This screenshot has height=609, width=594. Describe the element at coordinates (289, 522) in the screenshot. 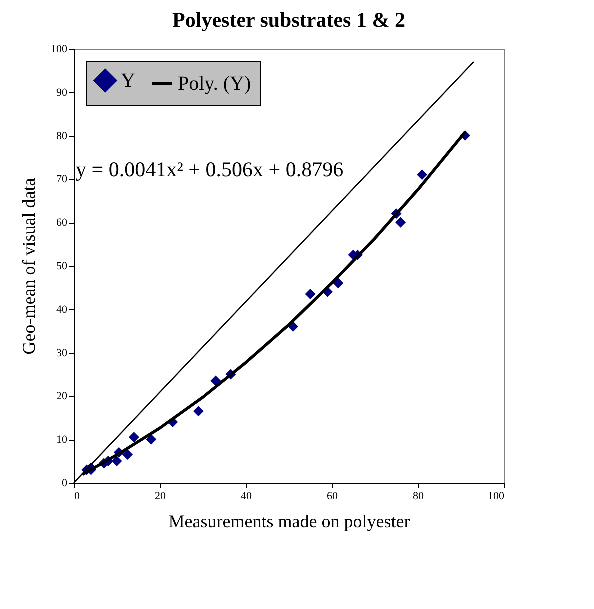

I see `x-axis-title: Measurements made on polyester` at that location.